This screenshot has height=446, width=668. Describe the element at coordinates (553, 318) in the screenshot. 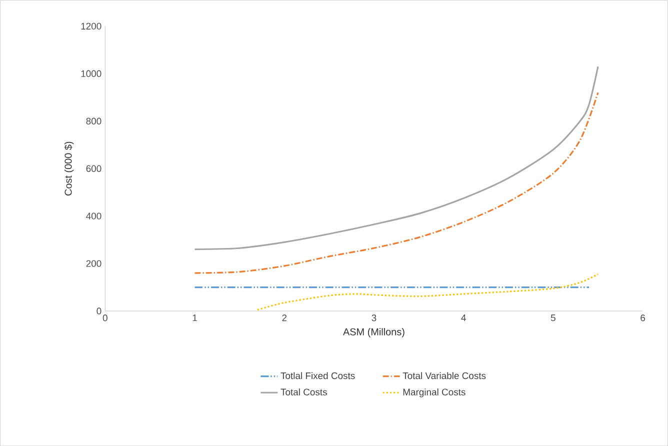

I see `x-tick-label: 5` at that location.